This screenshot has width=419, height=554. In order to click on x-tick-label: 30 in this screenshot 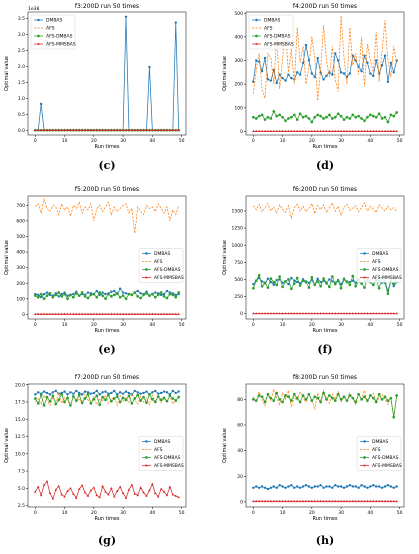, I will do `click(341, 325)`.